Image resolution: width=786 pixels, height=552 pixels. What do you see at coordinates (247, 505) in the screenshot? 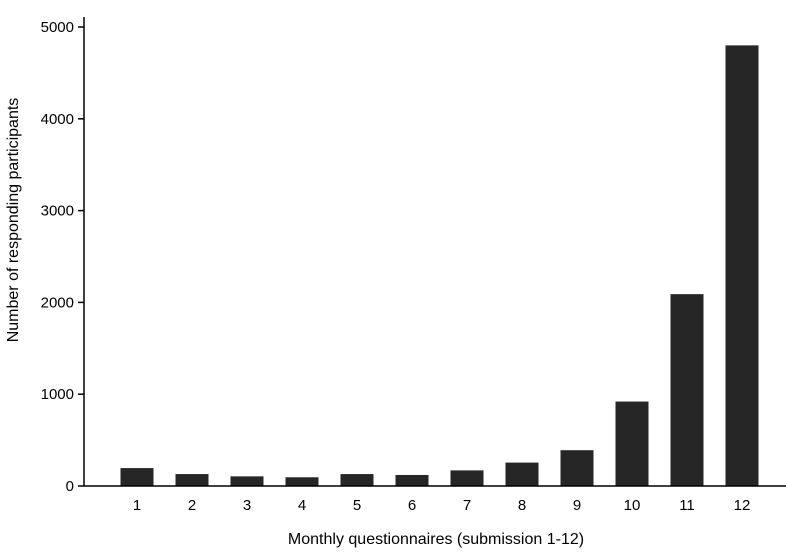
I see `x-tick-label-3: 3` at bounding box center [247, 505].